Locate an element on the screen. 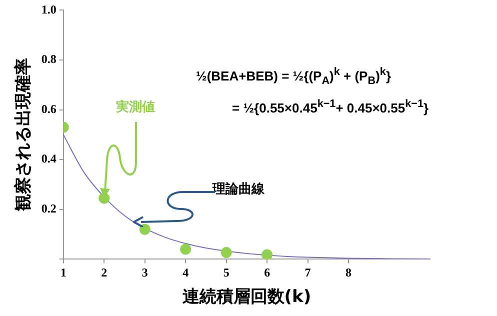 This screenshot has width=497, height=316. y-tick-label: 0.4 is located at coordinates (48, 159).